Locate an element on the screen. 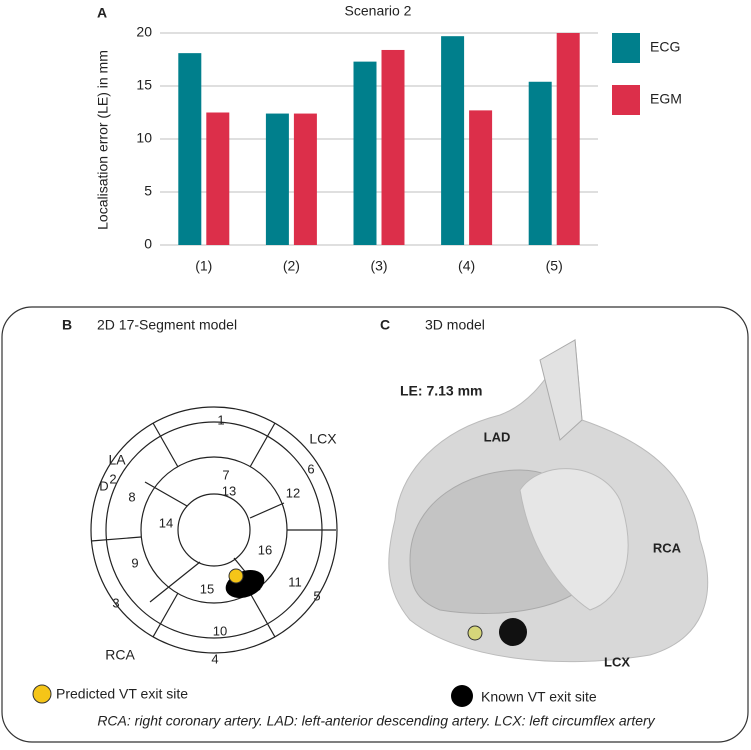 The image size is (751, 750). artery-label: LCX is located at coordinates (617, 661).